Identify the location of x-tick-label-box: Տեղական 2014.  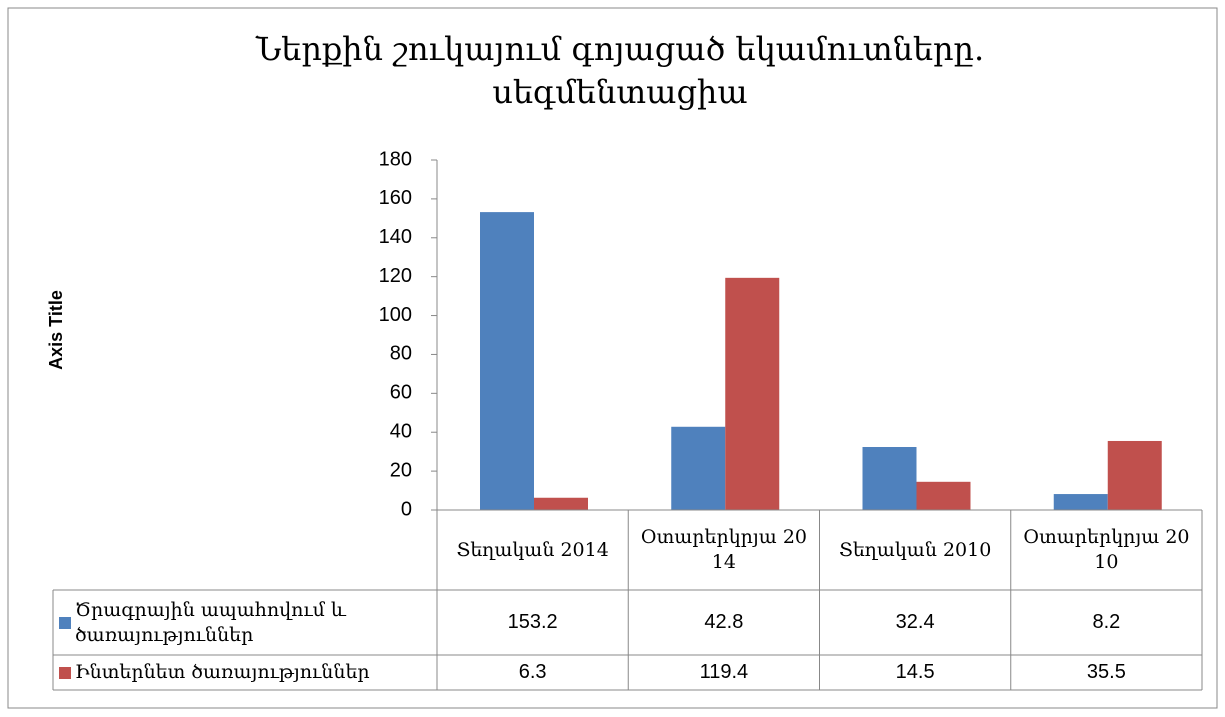
(532, 550).